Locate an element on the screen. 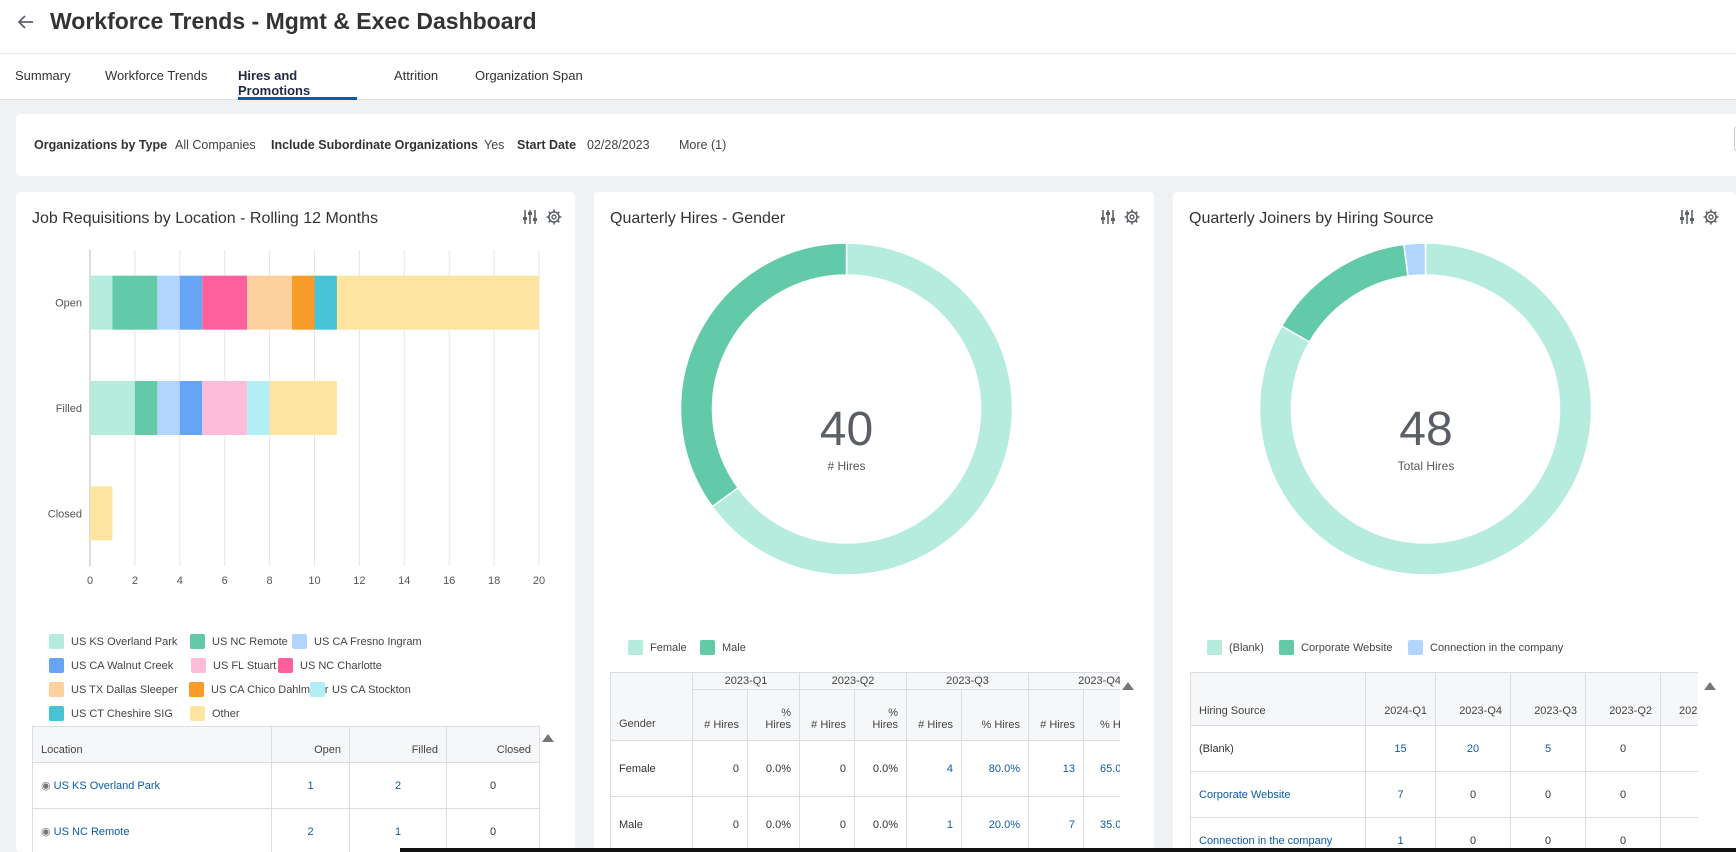 The width and height of the screenshot is (1736, 852). table-row: (Blank) 15 20 5 0 is located at coordinates (1444, 748).